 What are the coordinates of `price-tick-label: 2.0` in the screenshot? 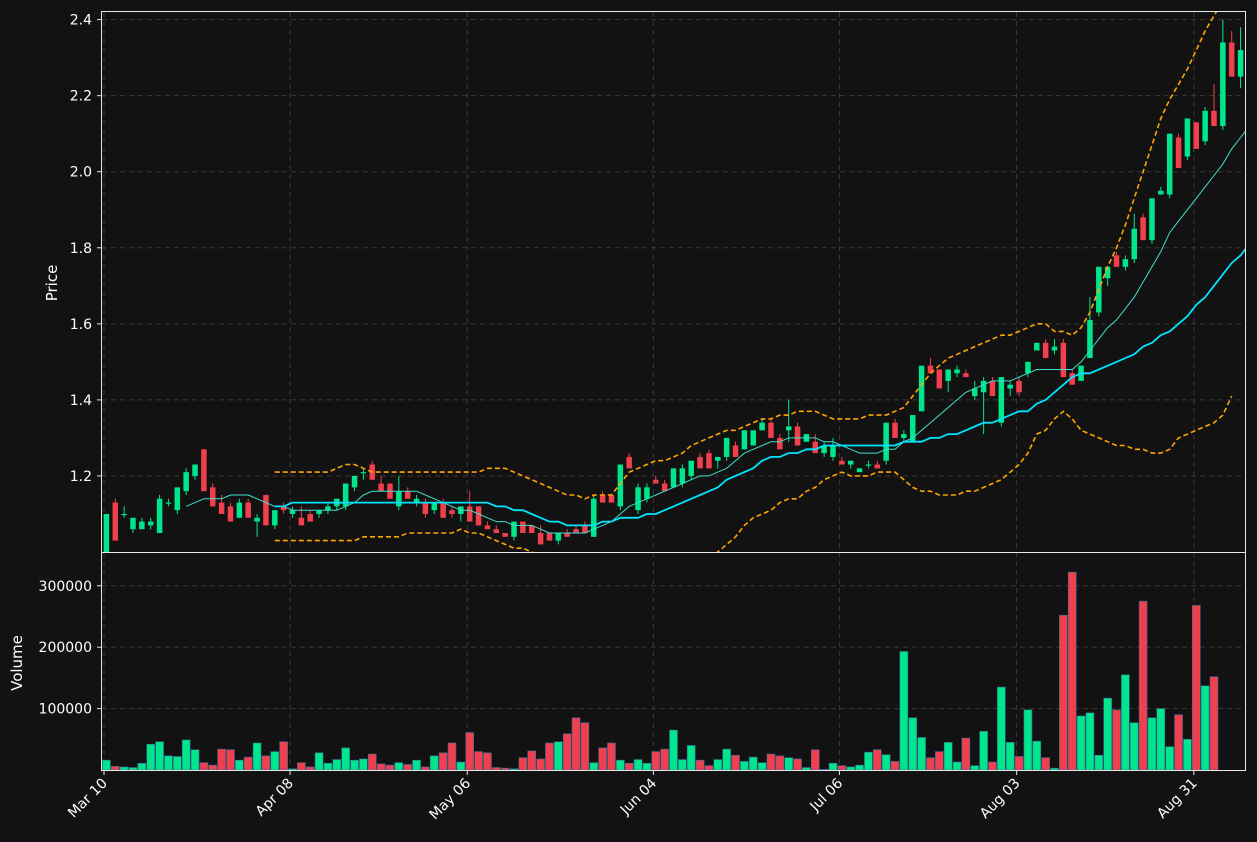 It's located at (81, 173).